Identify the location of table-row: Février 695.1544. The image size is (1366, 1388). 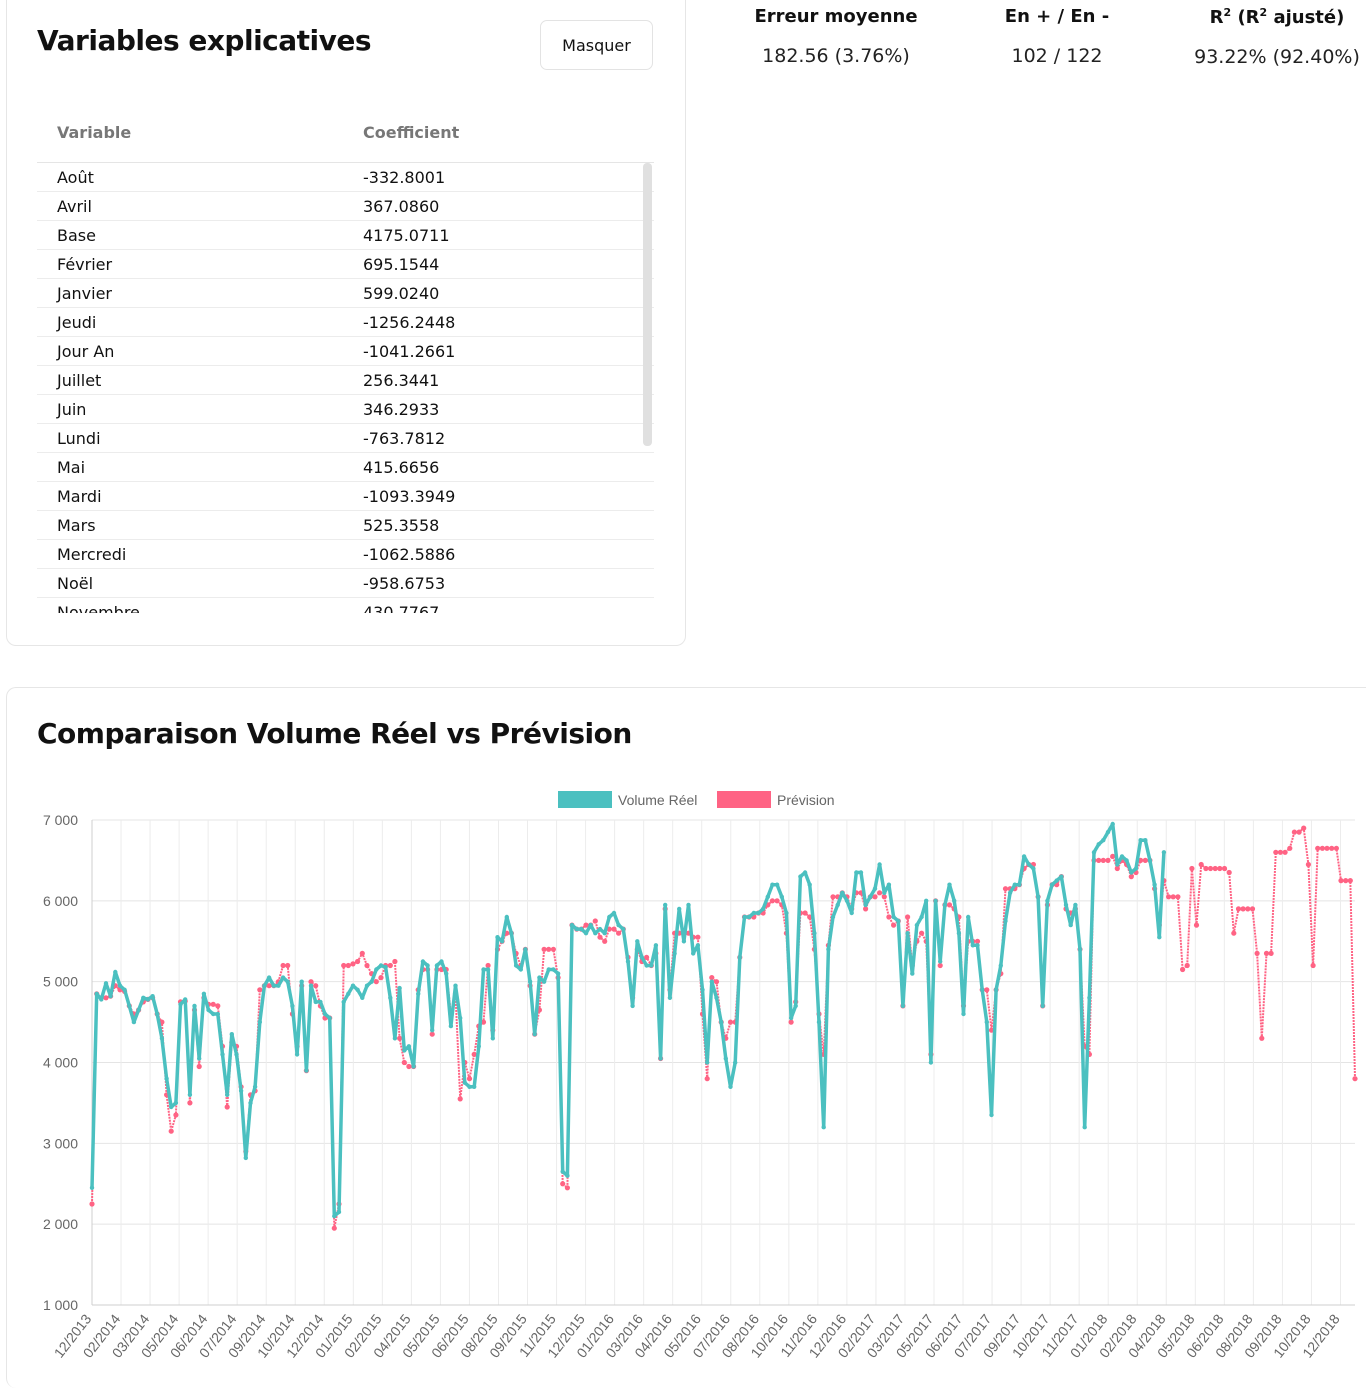
(345, 264).